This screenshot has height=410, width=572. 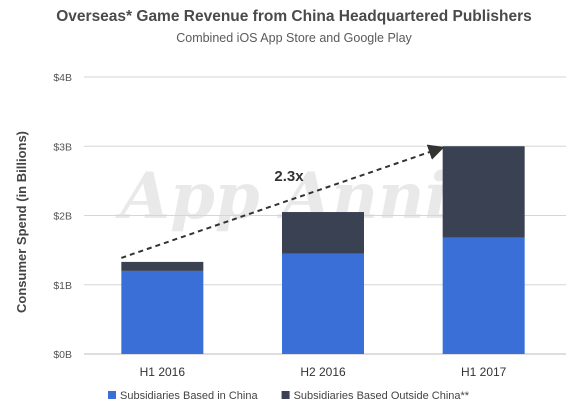 What do you see at coordinates (163, 372) in the screenshot?
I see `x-category-label: H1 2016` at bounding box center [163, 372].